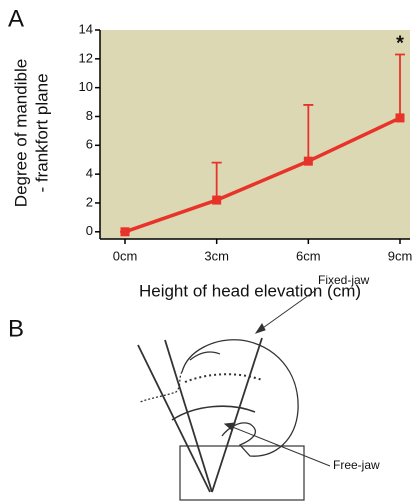 The image size is (420, 501). Describe the element at coordinates (250, 290) in the screenshot. I see `x-axis-label: Height of head elevation (cm)` at that location.